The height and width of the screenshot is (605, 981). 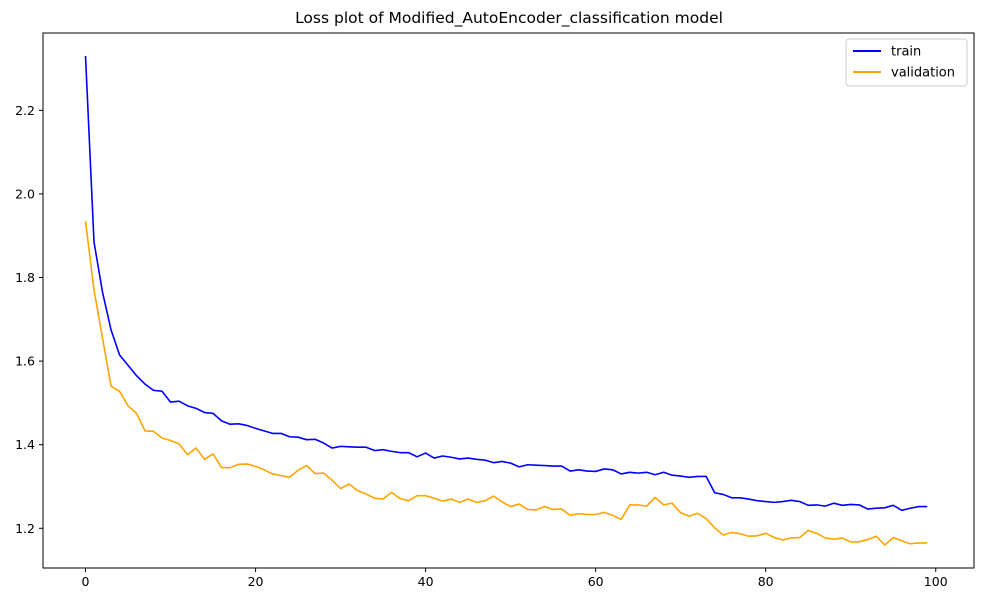 I want to click on y-tick-label: 1.6, so click(x=25, y=361).